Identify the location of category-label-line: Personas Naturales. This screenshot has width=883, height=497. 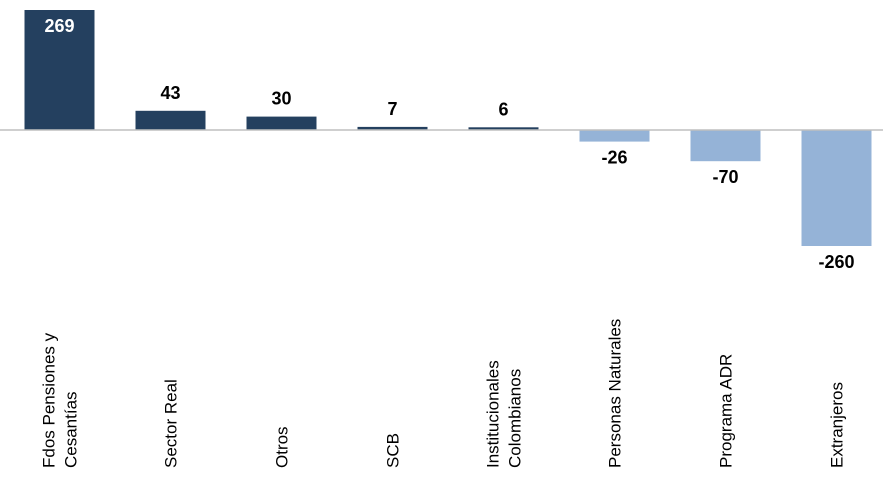
(615, 393).